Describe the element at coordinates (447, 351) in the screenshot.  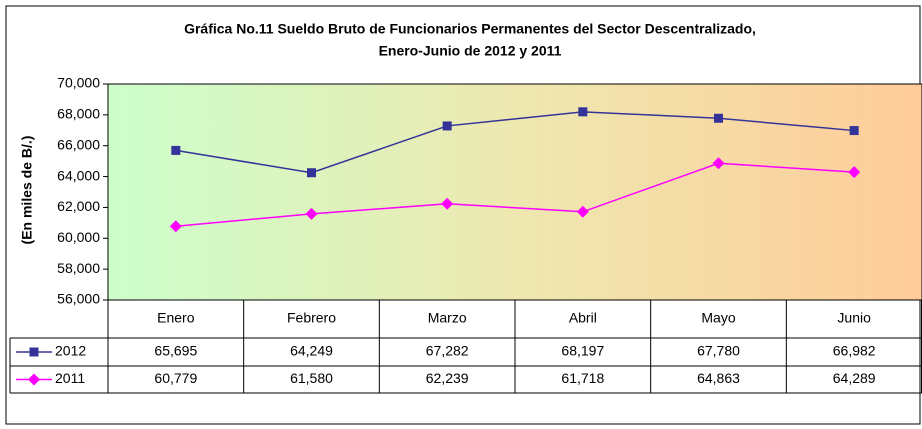
I see `table-value: 67,282` at that location.